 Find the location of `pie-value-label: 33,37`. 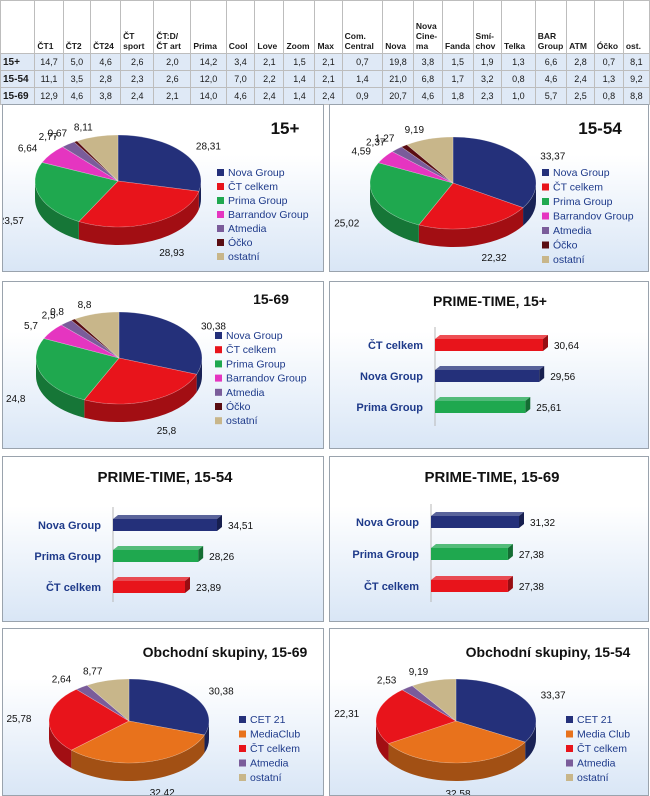

pie-value-label: 33,37 is located at coordinates (553, 695).